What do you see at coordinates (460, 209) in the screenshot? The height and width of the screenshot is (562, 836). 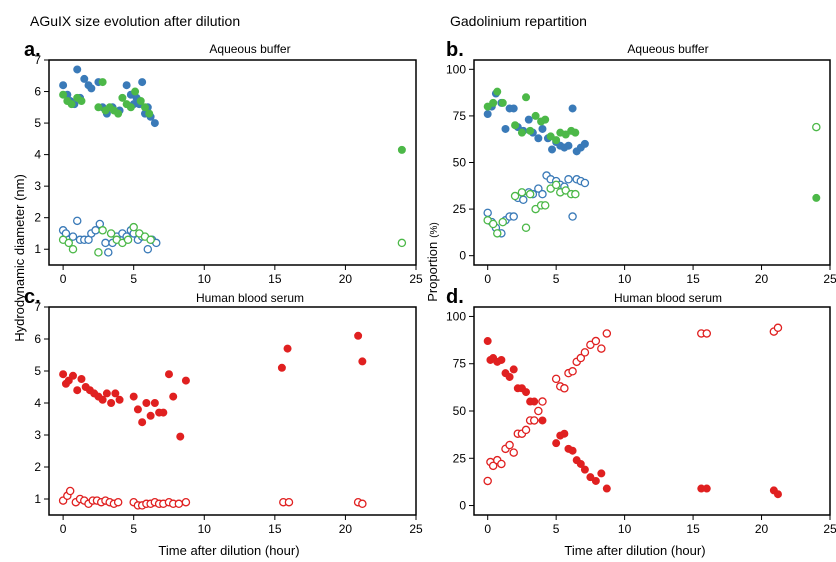 I see `y-tick-label: 25` at bounding box center [460, 209].